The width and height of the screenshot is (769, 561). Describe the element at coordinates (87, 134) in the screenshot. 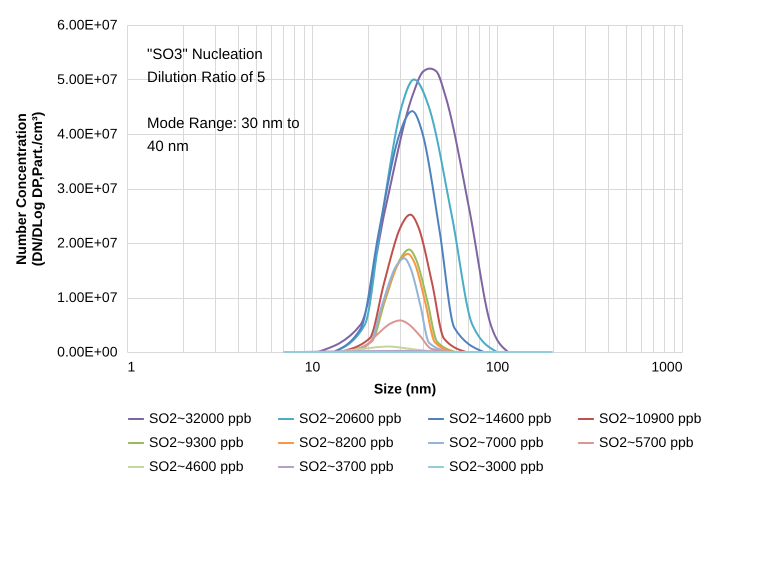

I see `y-tick-label: 4.00E+07` at that location.